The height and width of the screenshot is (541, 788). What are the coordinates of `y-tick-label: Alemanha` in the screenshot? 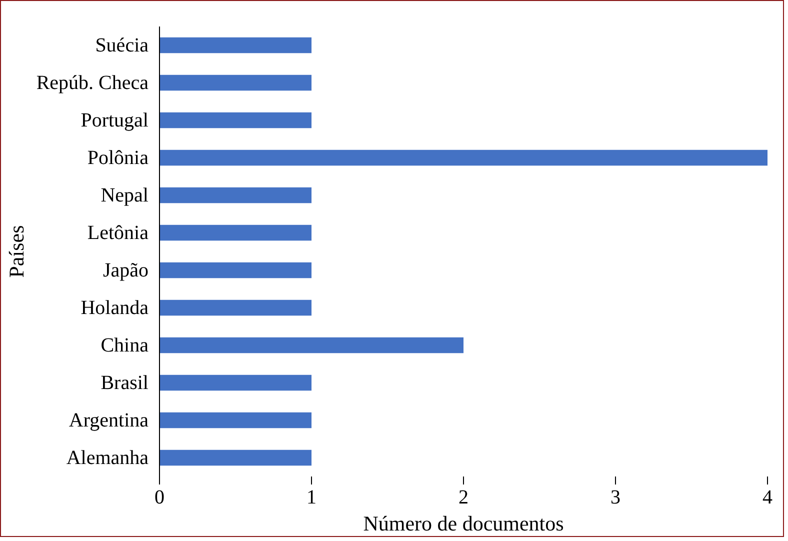 It's located at (107, 457).